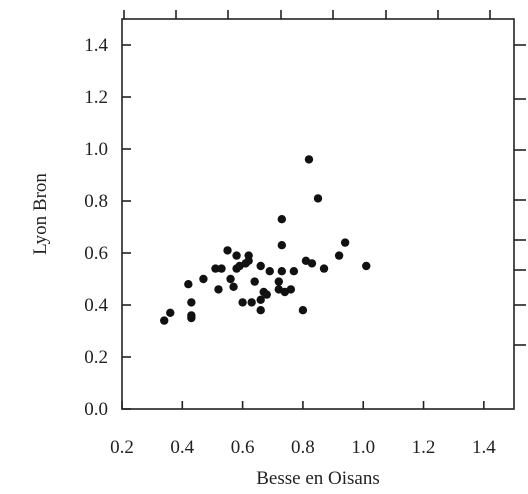 The image size is (528, 494). Describe the element at coordinates (96, 305) in the screenshot. I see `y-tick-label: 0.4` at that location.